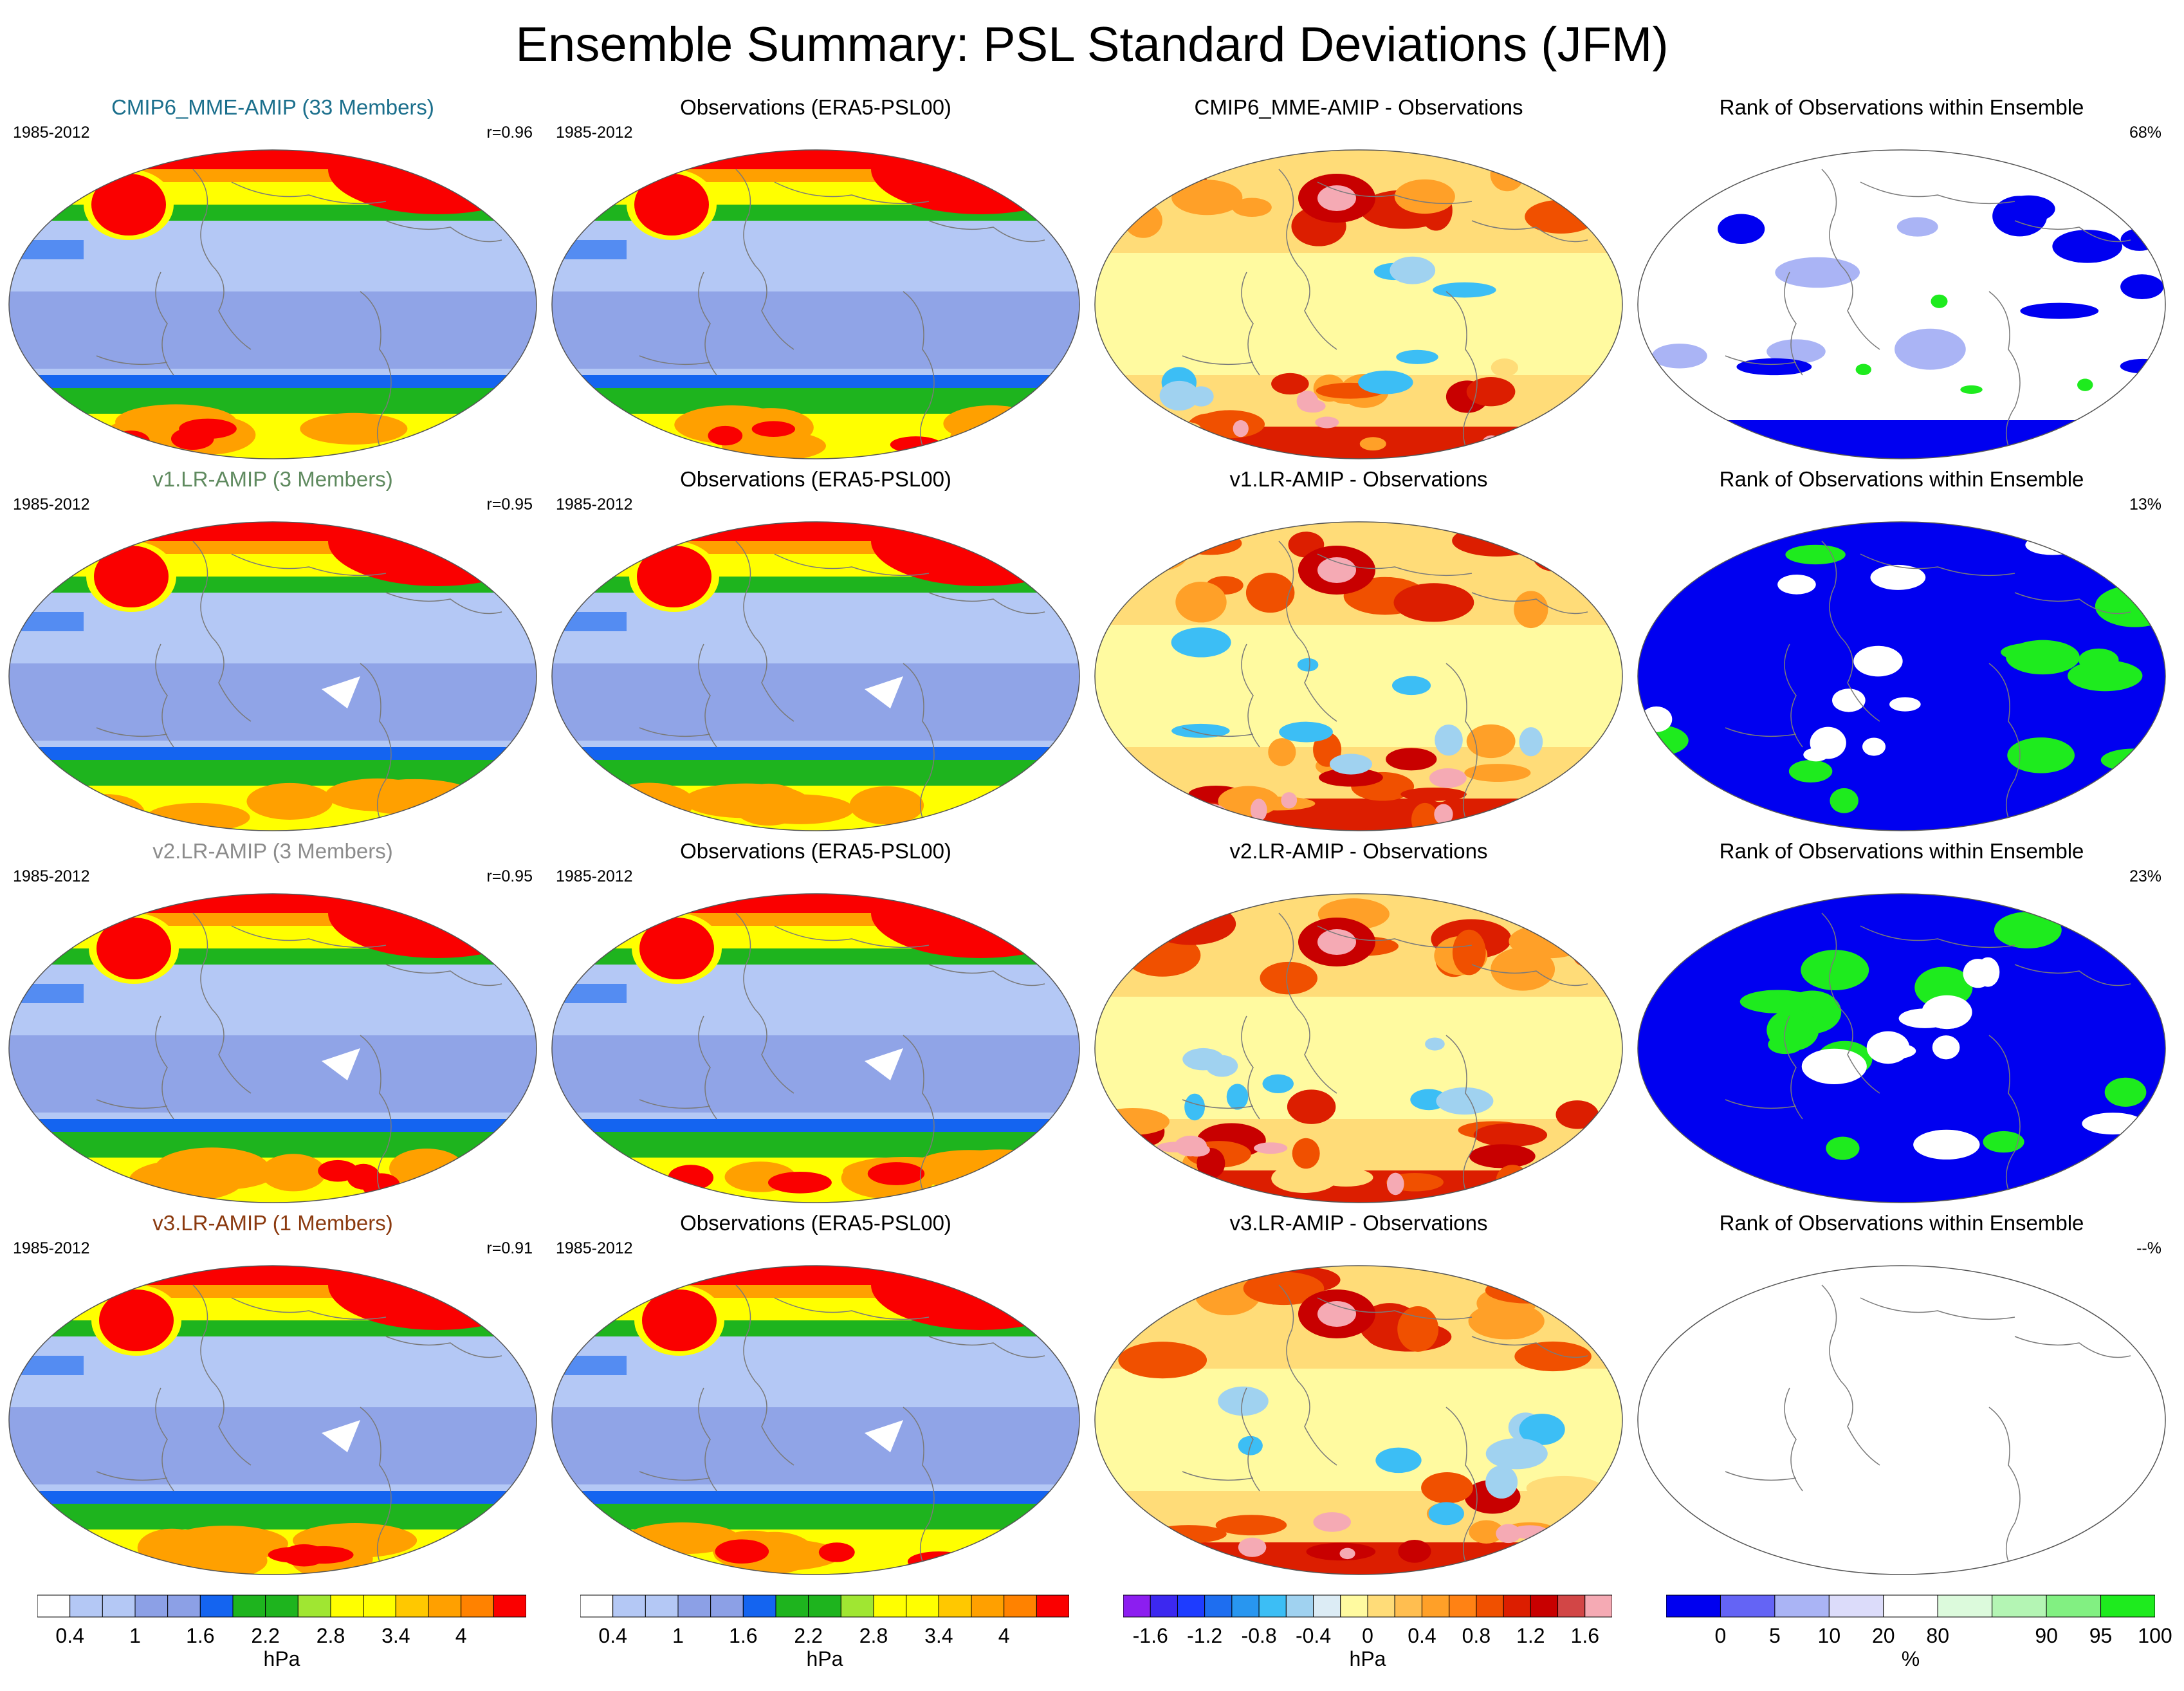  What do you see at coordinates (1902, 279) in the screenshot?
I see `rank-panel: Rank of Observations within Ensemble 68%` at bounding box center [1902, 279].